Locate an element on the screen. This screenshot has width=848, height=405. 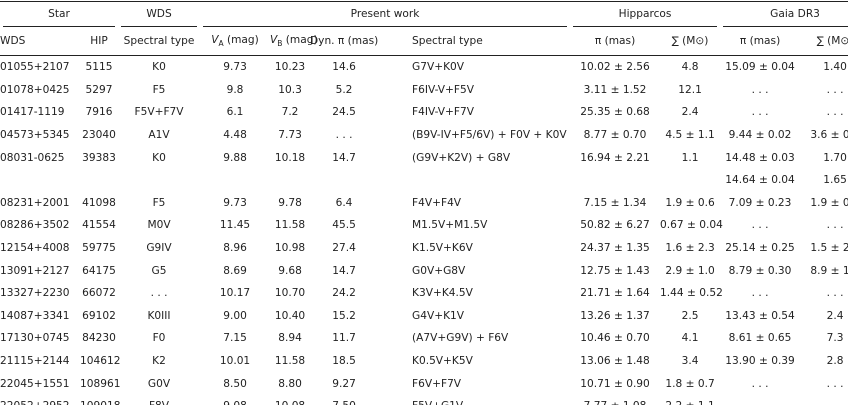
table-cell: 12154+4008 is located at coordinates (35, 248).